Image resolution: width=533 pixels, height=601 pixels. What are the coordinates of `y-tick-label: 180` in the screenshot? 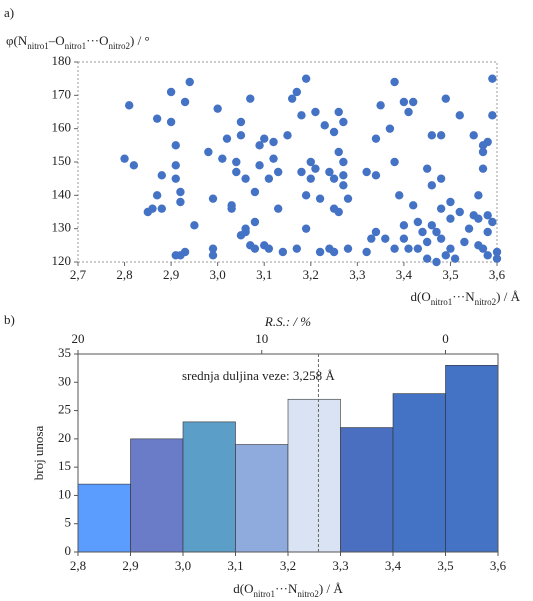 It's located at (62, 60).